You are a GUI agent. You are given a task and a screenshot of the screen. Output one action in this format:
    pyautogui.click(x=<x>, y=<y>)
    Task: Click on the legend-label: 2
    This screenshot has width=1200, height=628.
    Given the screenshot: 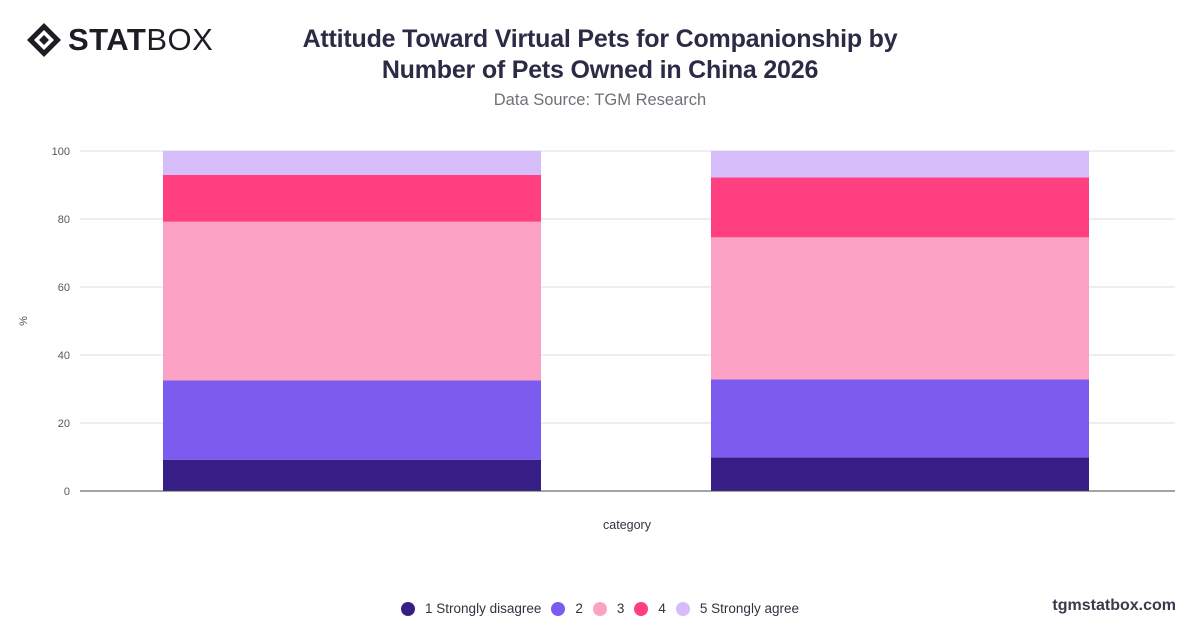 What is the action you would take?
    pyautogui.click(x=579, y=608)
    